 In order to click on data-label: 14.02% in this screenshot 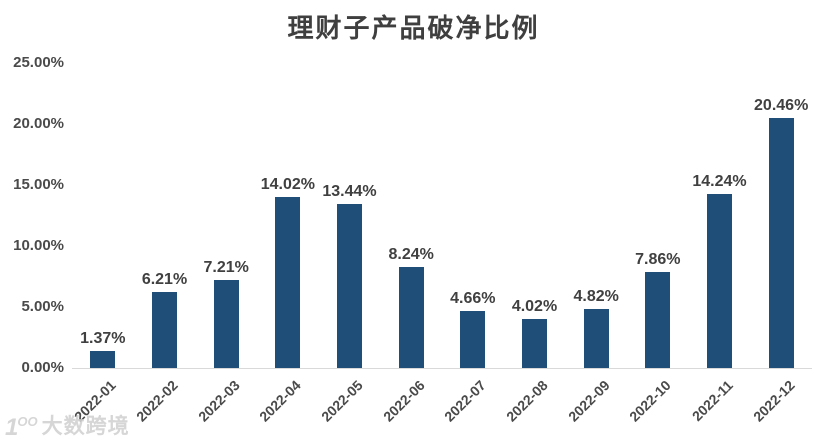, I will do `click(287, 184)`.